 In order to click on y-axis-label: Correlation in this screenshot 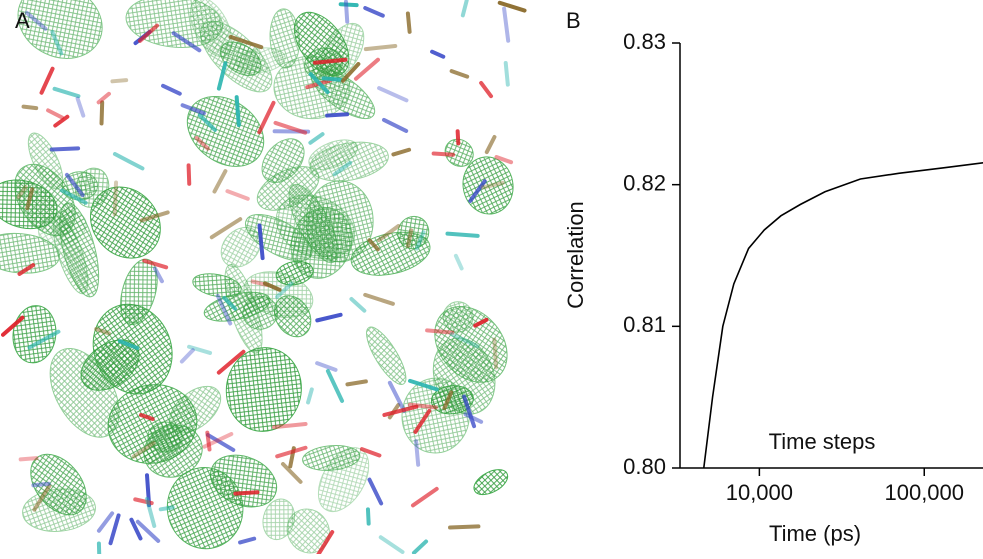, I will do `click(575, 255)`.